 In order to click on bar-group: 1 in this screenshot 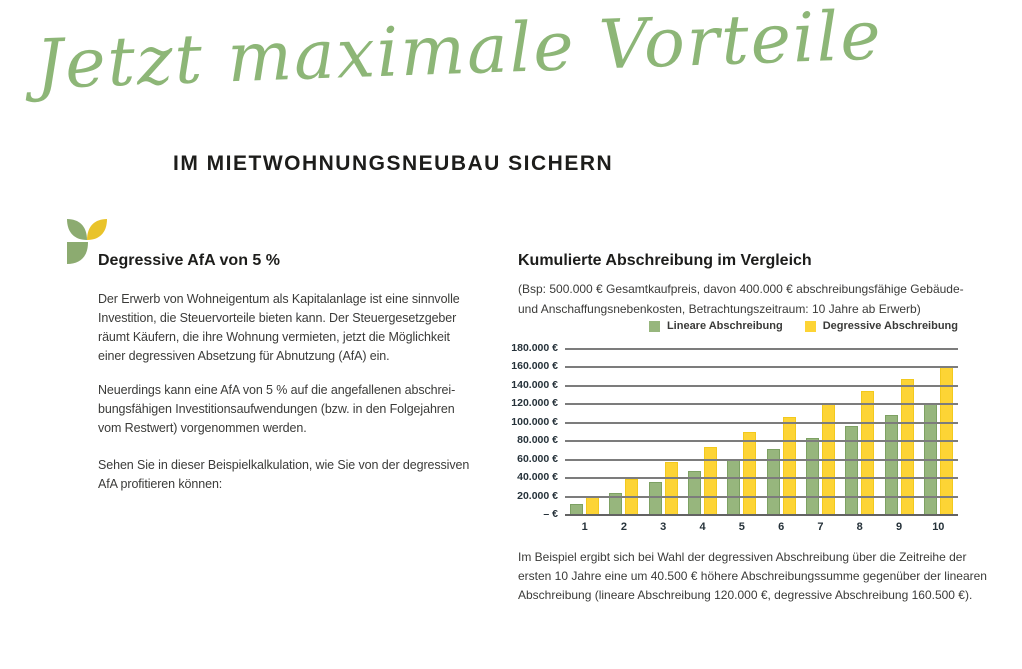, I will do `click(584, 441)`.